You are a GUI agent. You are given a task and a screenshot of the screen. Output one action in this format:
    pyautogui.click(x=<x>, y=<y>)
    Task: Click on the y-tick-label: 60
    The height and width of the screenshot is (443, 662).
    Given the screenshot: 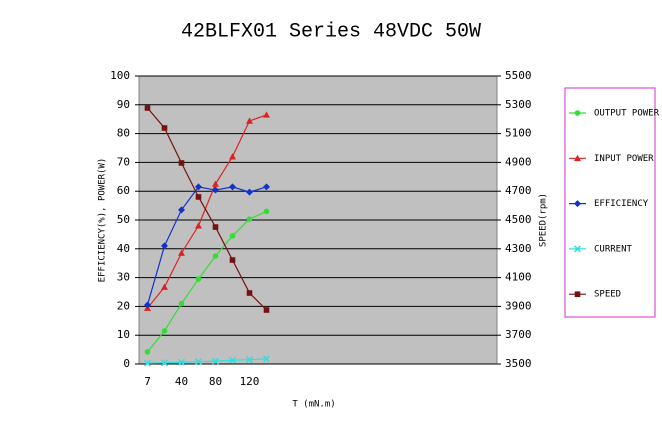 What is the action you would take?
    pyautogui.click(x=123, y=190)
    